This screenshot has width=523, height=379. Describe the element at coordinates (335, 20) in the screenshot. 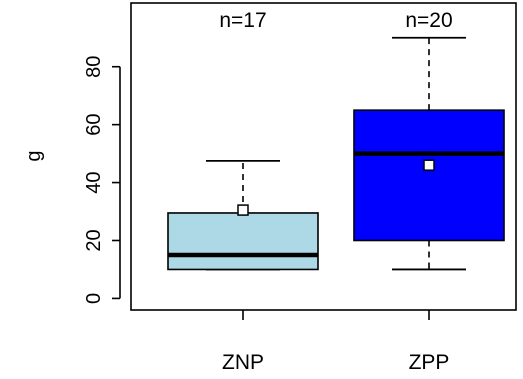

I see `sample-size-labels: n=17 n=20` at that location.